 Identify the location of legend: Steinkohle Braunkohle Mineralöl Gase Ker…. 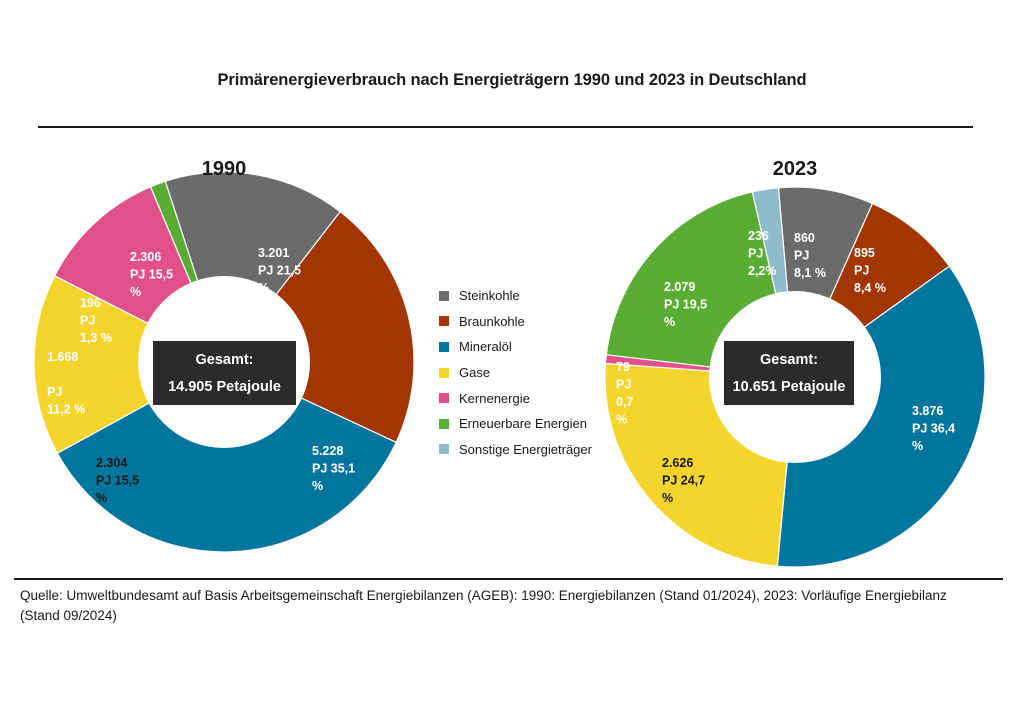
(515, 372).